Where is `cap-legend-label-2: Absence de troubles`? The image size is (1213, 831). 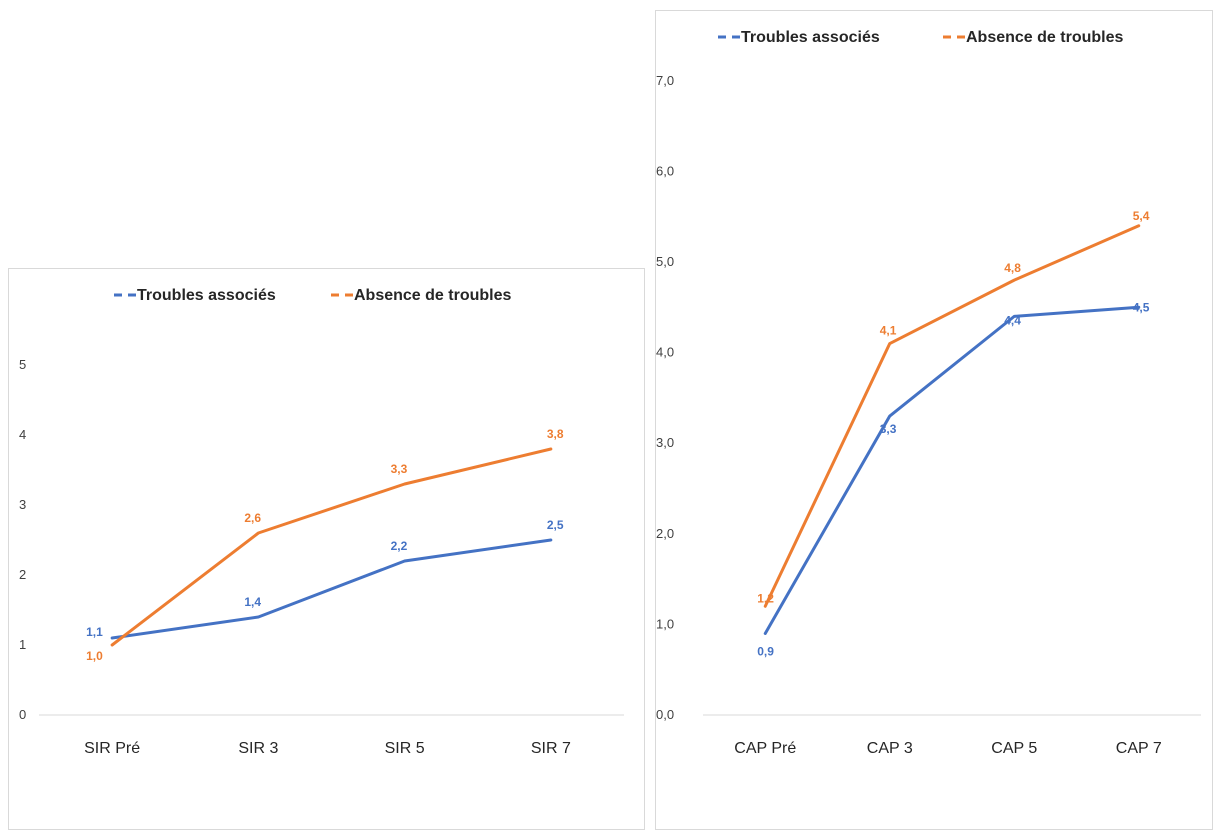 cap-legend-label-2: Absence de troubles is located at coordinates (1044, 37).